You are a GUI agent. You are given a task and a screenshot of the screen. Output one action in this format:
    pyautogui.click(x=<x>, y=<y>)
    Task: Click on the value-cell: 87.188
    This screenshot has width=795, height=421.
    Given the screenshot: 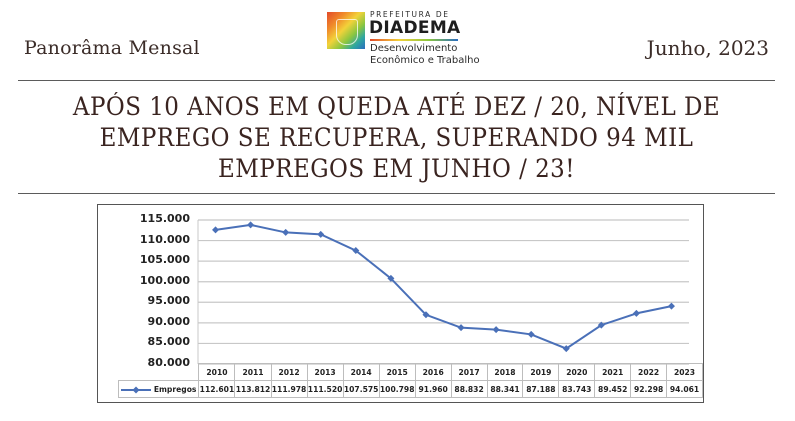 What is the action you would take?
    pyautogui.click(x=541, y=389)
    